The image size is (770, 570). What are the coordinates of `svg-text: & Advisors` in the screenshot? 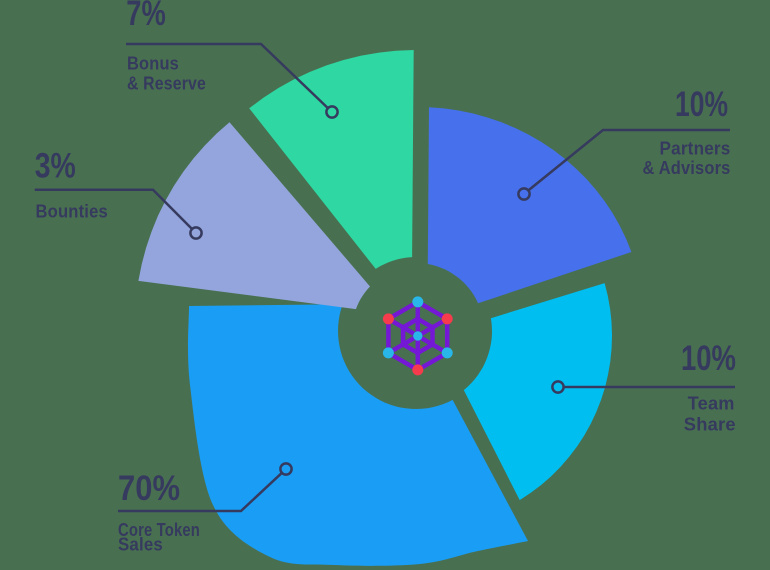 It's located at (687, 168).